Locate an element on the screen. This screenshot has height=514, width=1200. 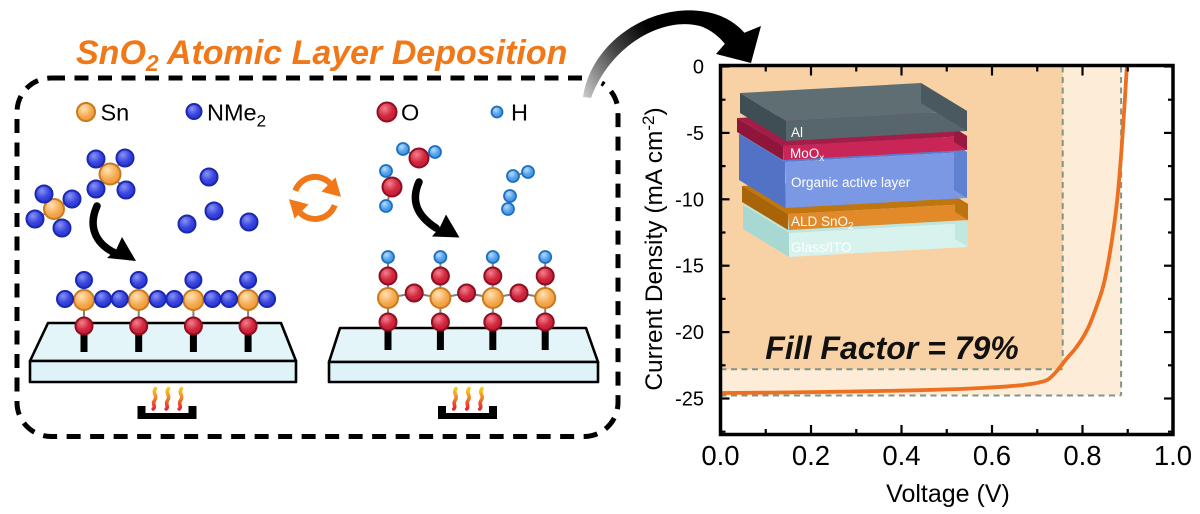
svg-text: -10 is located at coordinates (689, 200).